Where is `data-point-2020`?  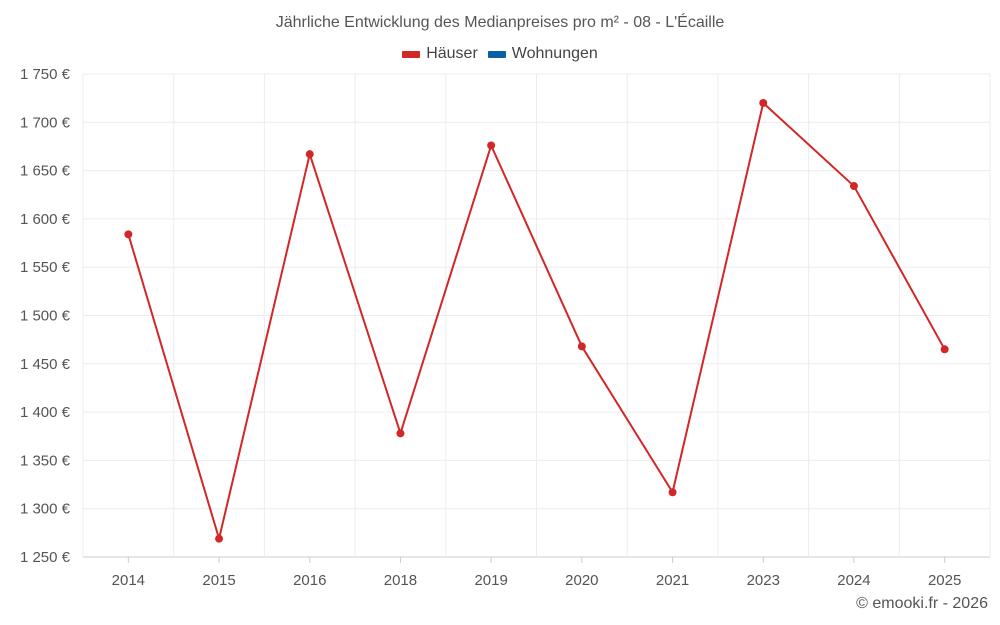
data-point-2020 is located at coordinates (581, 346).